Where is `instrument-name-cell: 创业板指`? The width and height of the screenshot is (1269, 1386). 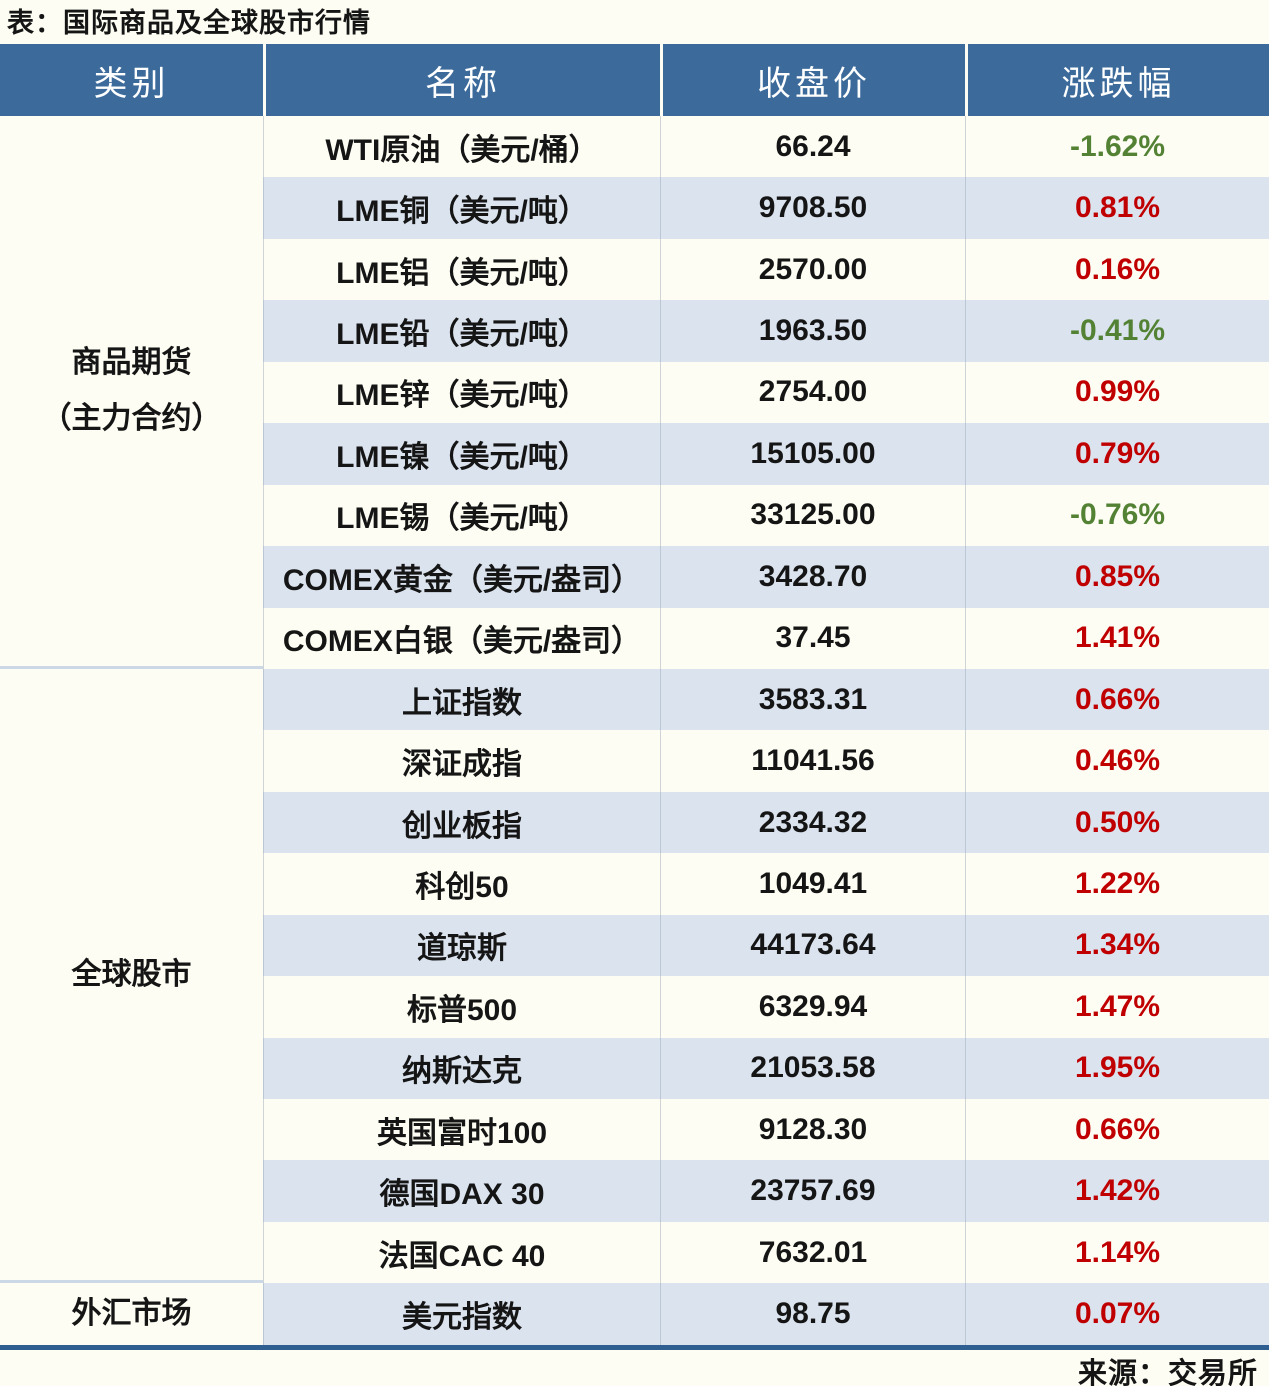
instrument-name-cell: 创业板指 is located at coordinates (461, 822).